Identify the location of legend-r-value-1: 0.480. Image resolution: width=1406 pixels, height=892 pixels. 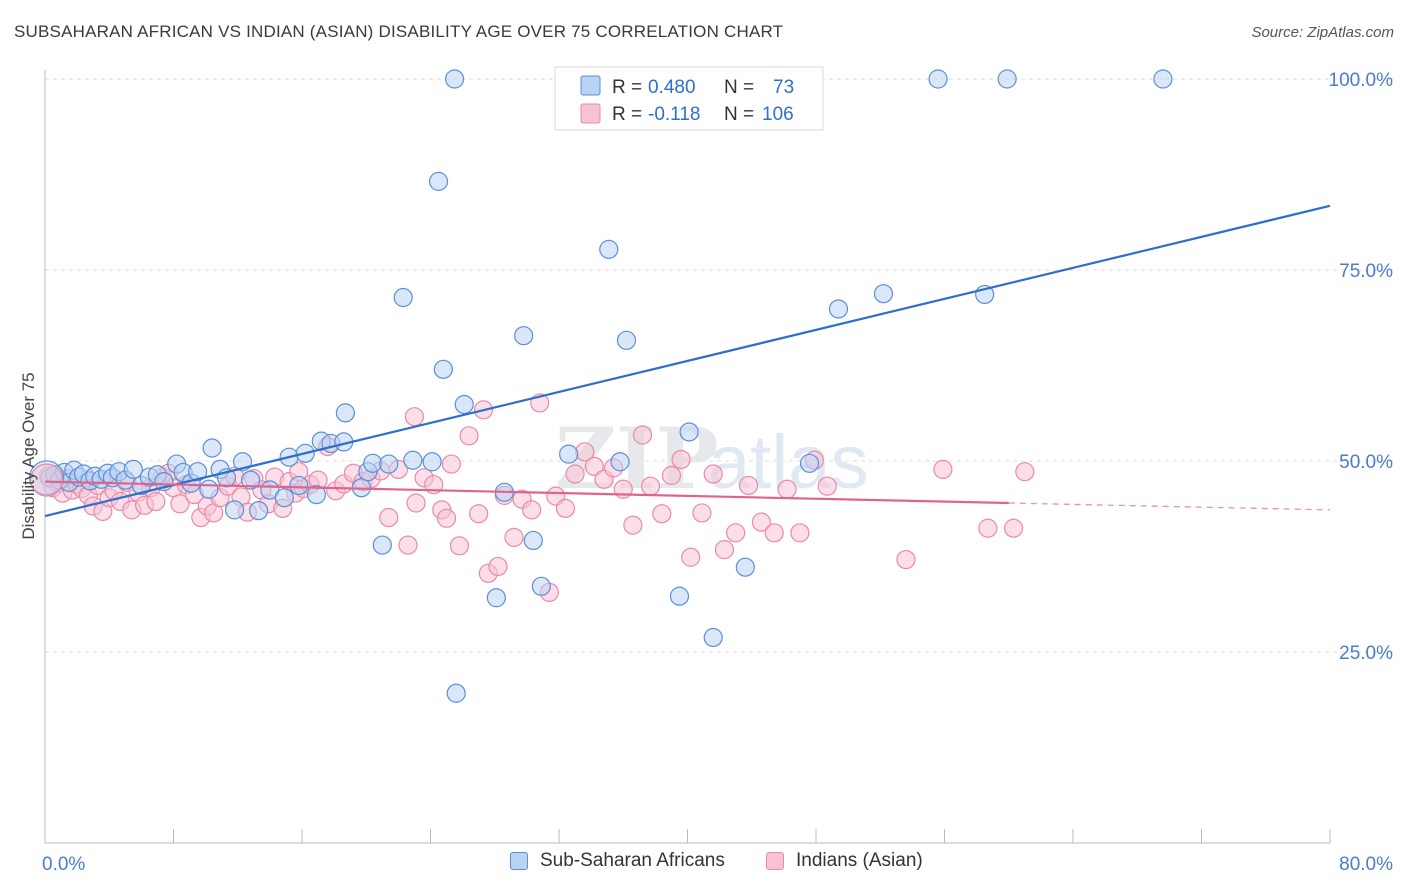
(672, 87).